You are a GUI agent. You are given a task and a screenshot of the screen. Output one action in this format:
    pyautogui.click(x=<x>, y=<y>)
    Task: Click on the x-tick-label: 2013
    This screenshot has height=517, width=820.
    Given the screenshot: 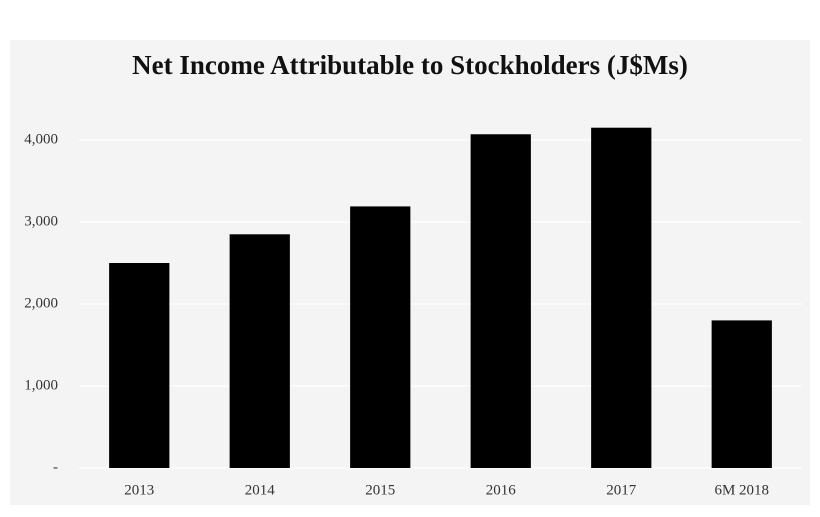 What is the action you would take?
    pyautogui.click(x=139, y=490)
    